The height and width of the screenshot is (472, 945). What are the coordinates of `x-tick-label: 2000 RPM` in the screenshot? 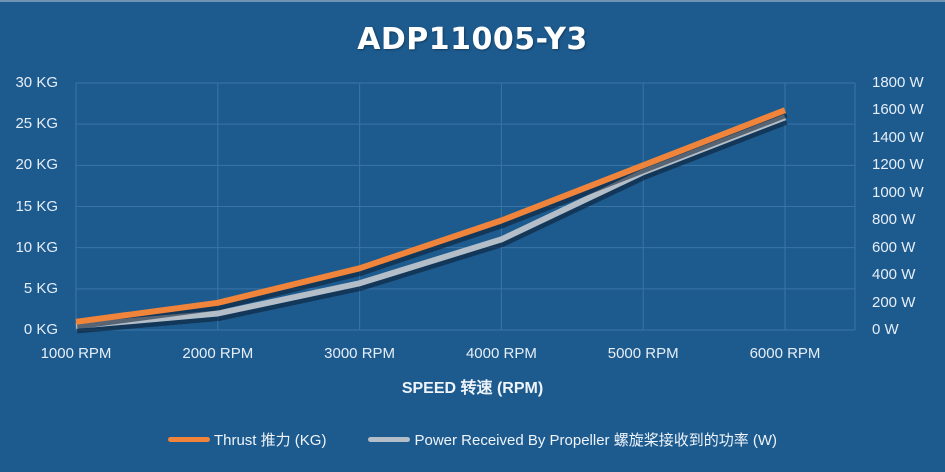 It's located at (218, 353).